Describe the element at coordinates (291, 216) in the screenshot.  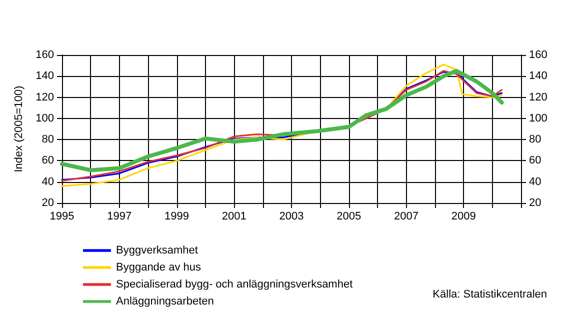
I see `x-tick-label: 2003` at that location.